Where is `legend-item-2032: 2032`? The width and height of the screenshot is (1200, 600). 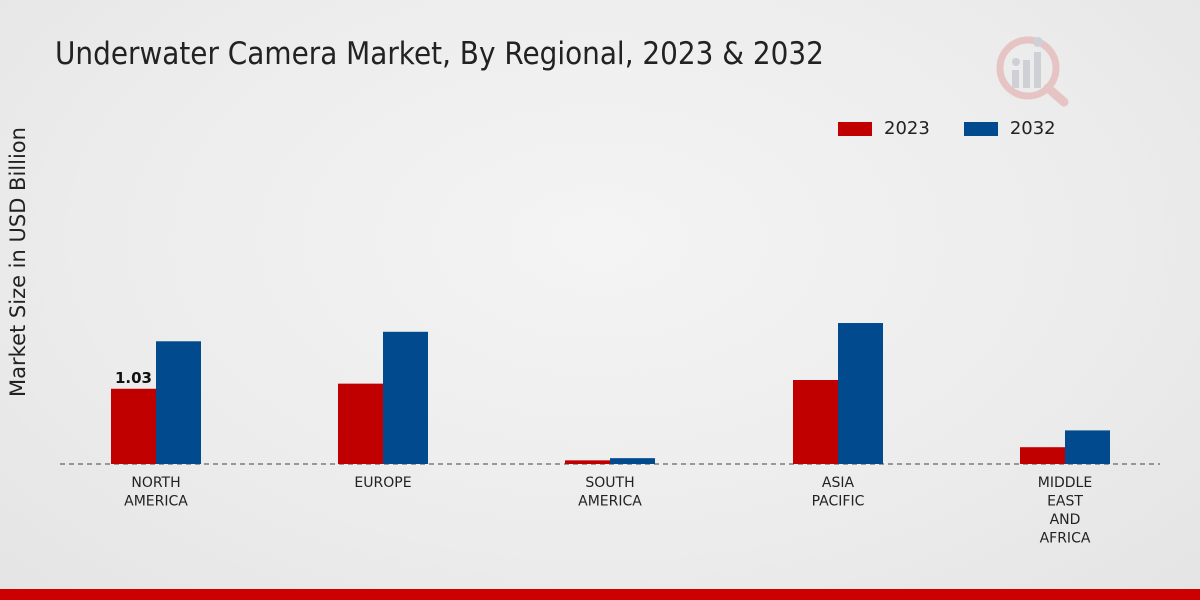 legend-item-2032: 2032 is located at coordinates (1009, 128).